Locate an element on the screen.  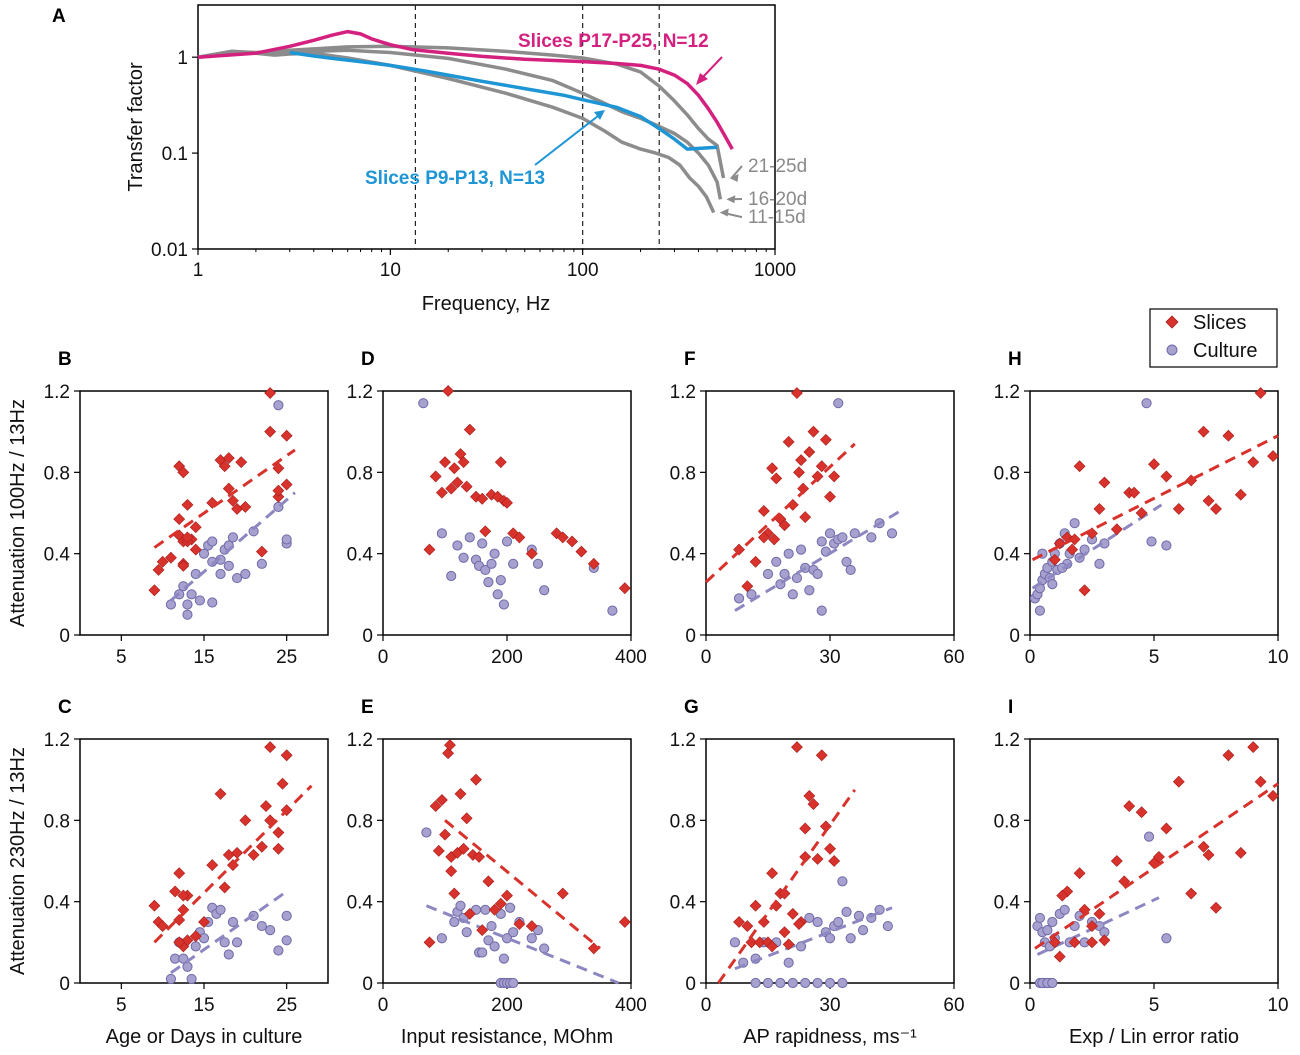
ytick-label: 1.2 is located at coordinates (57, 392).